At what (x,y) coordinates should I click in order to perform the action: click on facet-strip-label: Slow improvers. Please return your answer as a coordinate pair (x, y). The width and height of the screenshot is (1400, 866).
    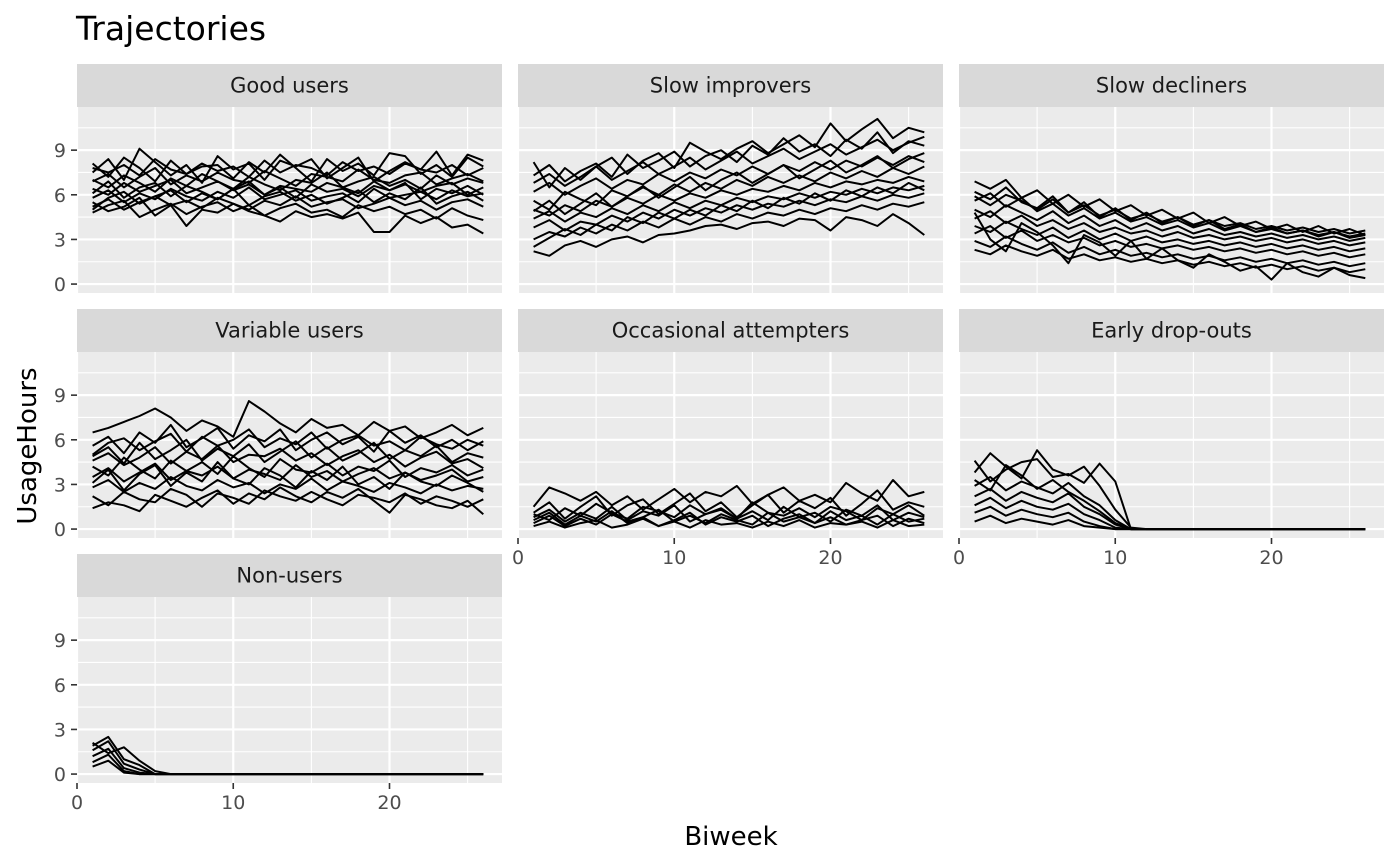
    Looking at the image, I should click on (730, 86).